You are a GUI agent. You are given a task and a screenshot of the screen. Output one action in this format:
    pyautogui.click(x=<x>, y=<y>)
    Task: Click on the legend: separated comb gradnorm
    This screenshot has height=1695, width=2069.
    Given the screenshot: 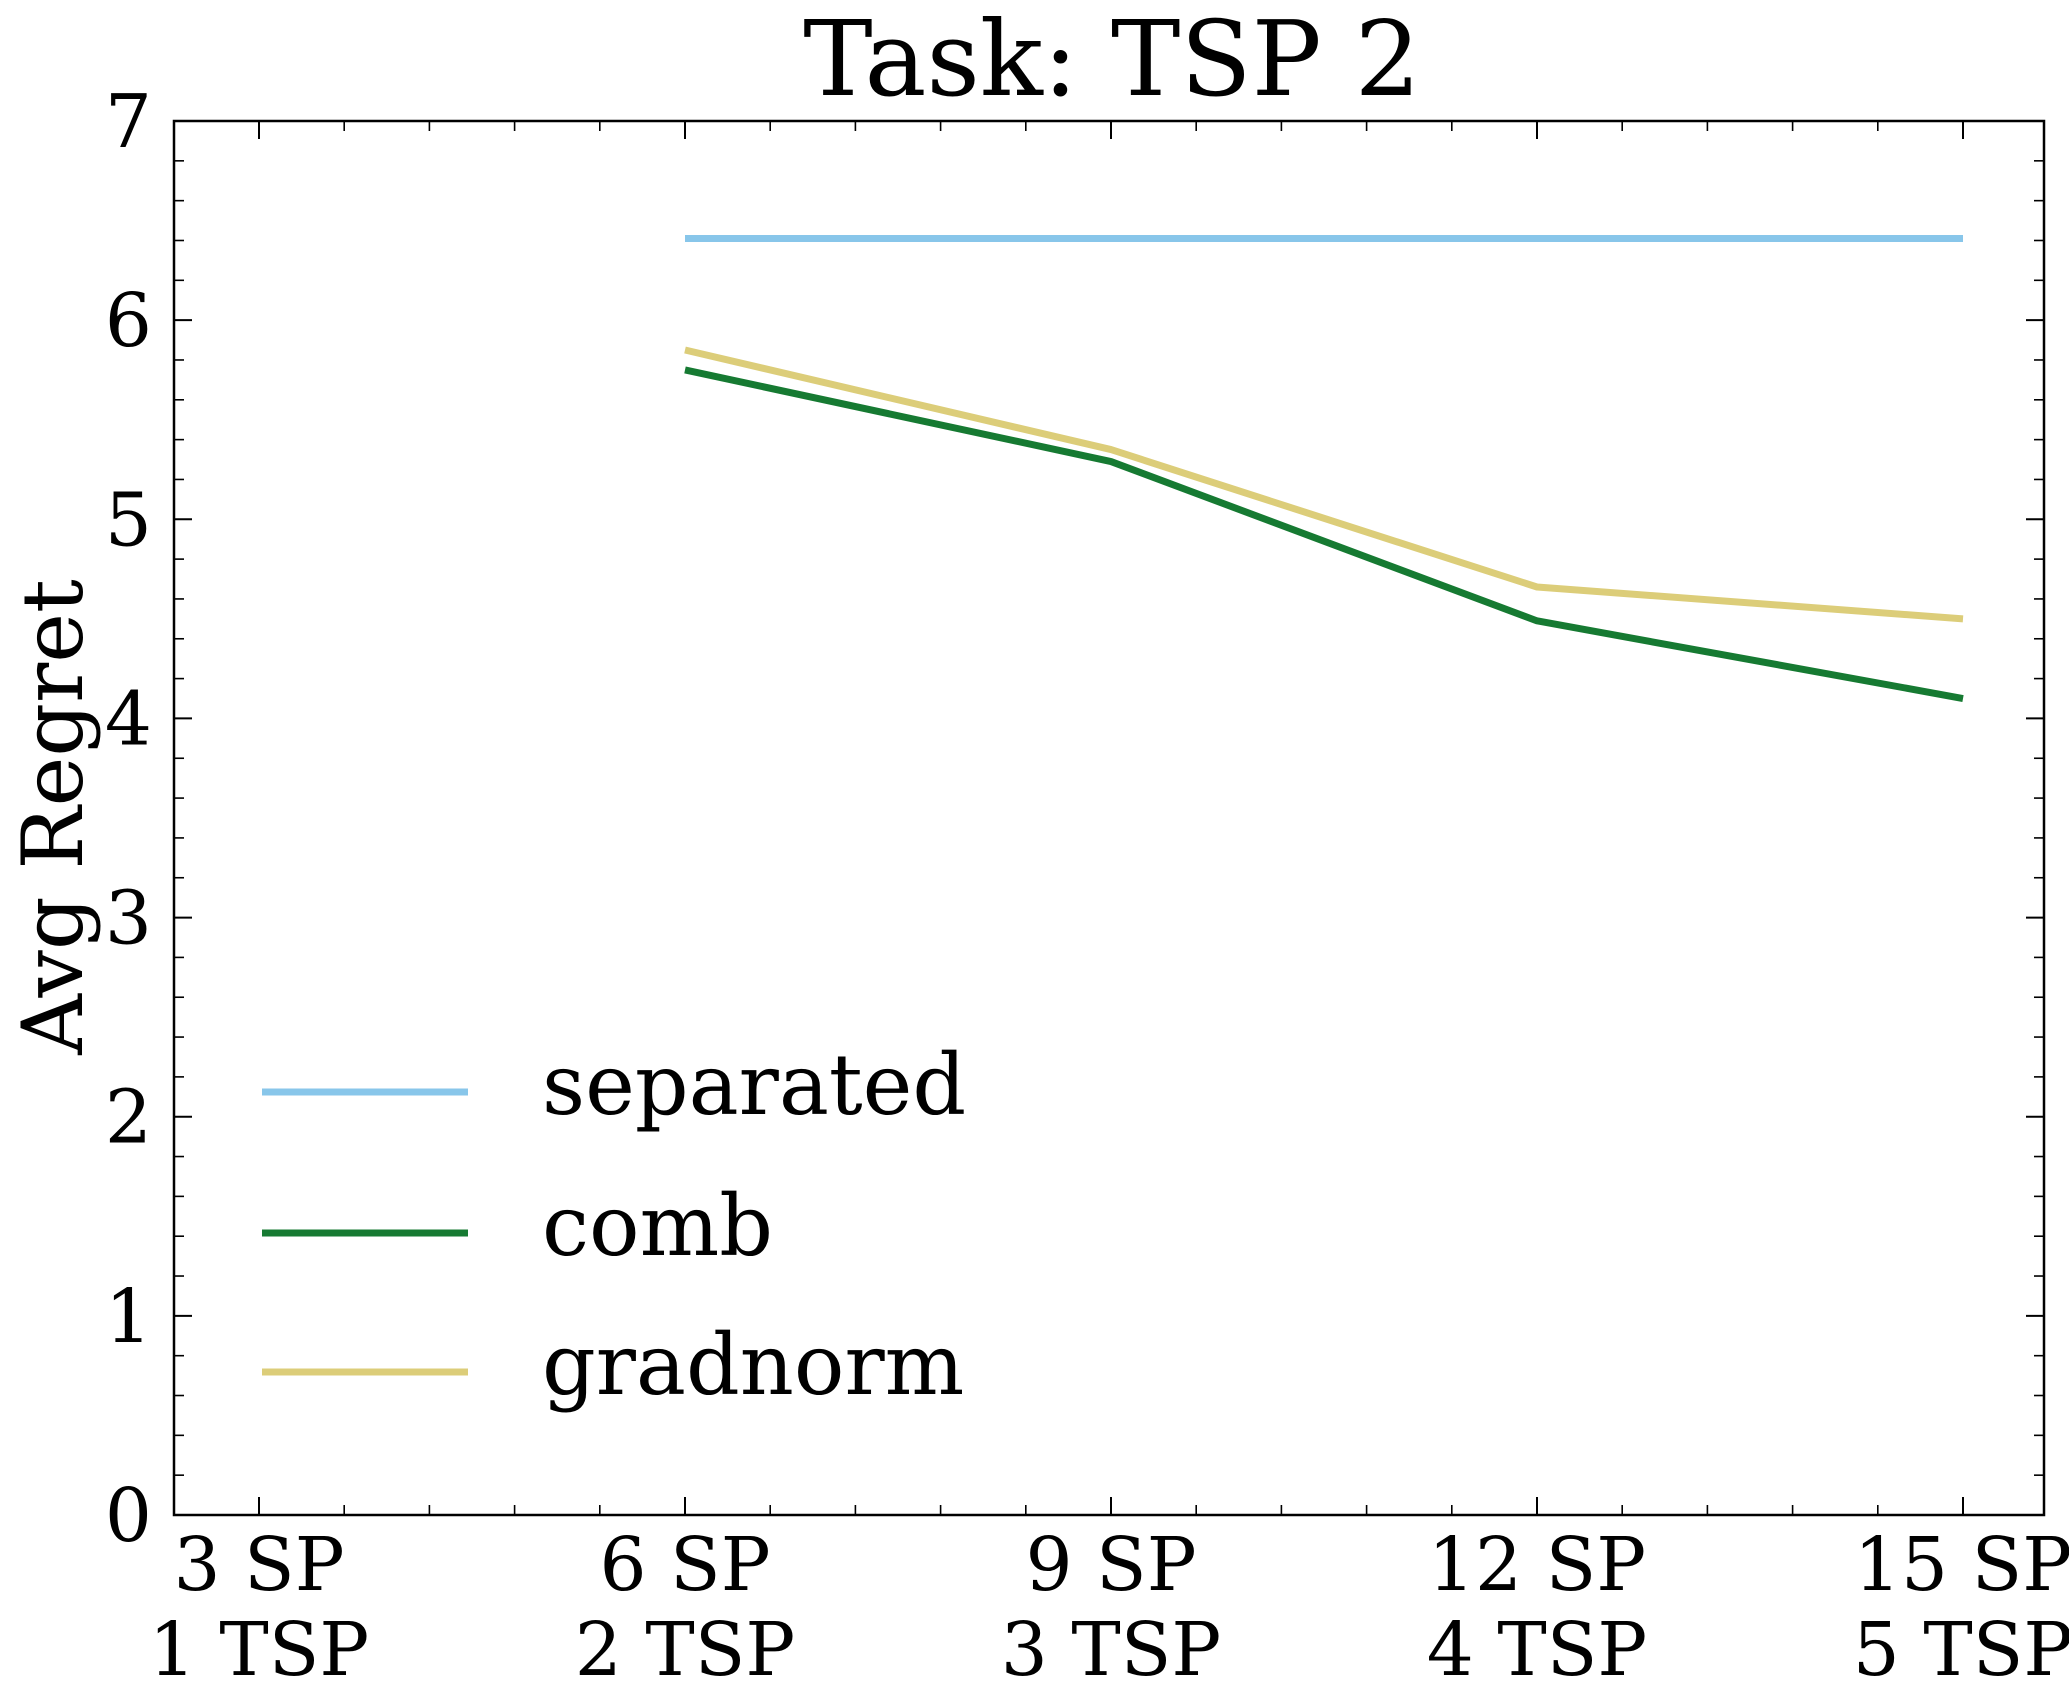 What is the action you would take?
    pyautogui.click(x=614, y=1225)
    